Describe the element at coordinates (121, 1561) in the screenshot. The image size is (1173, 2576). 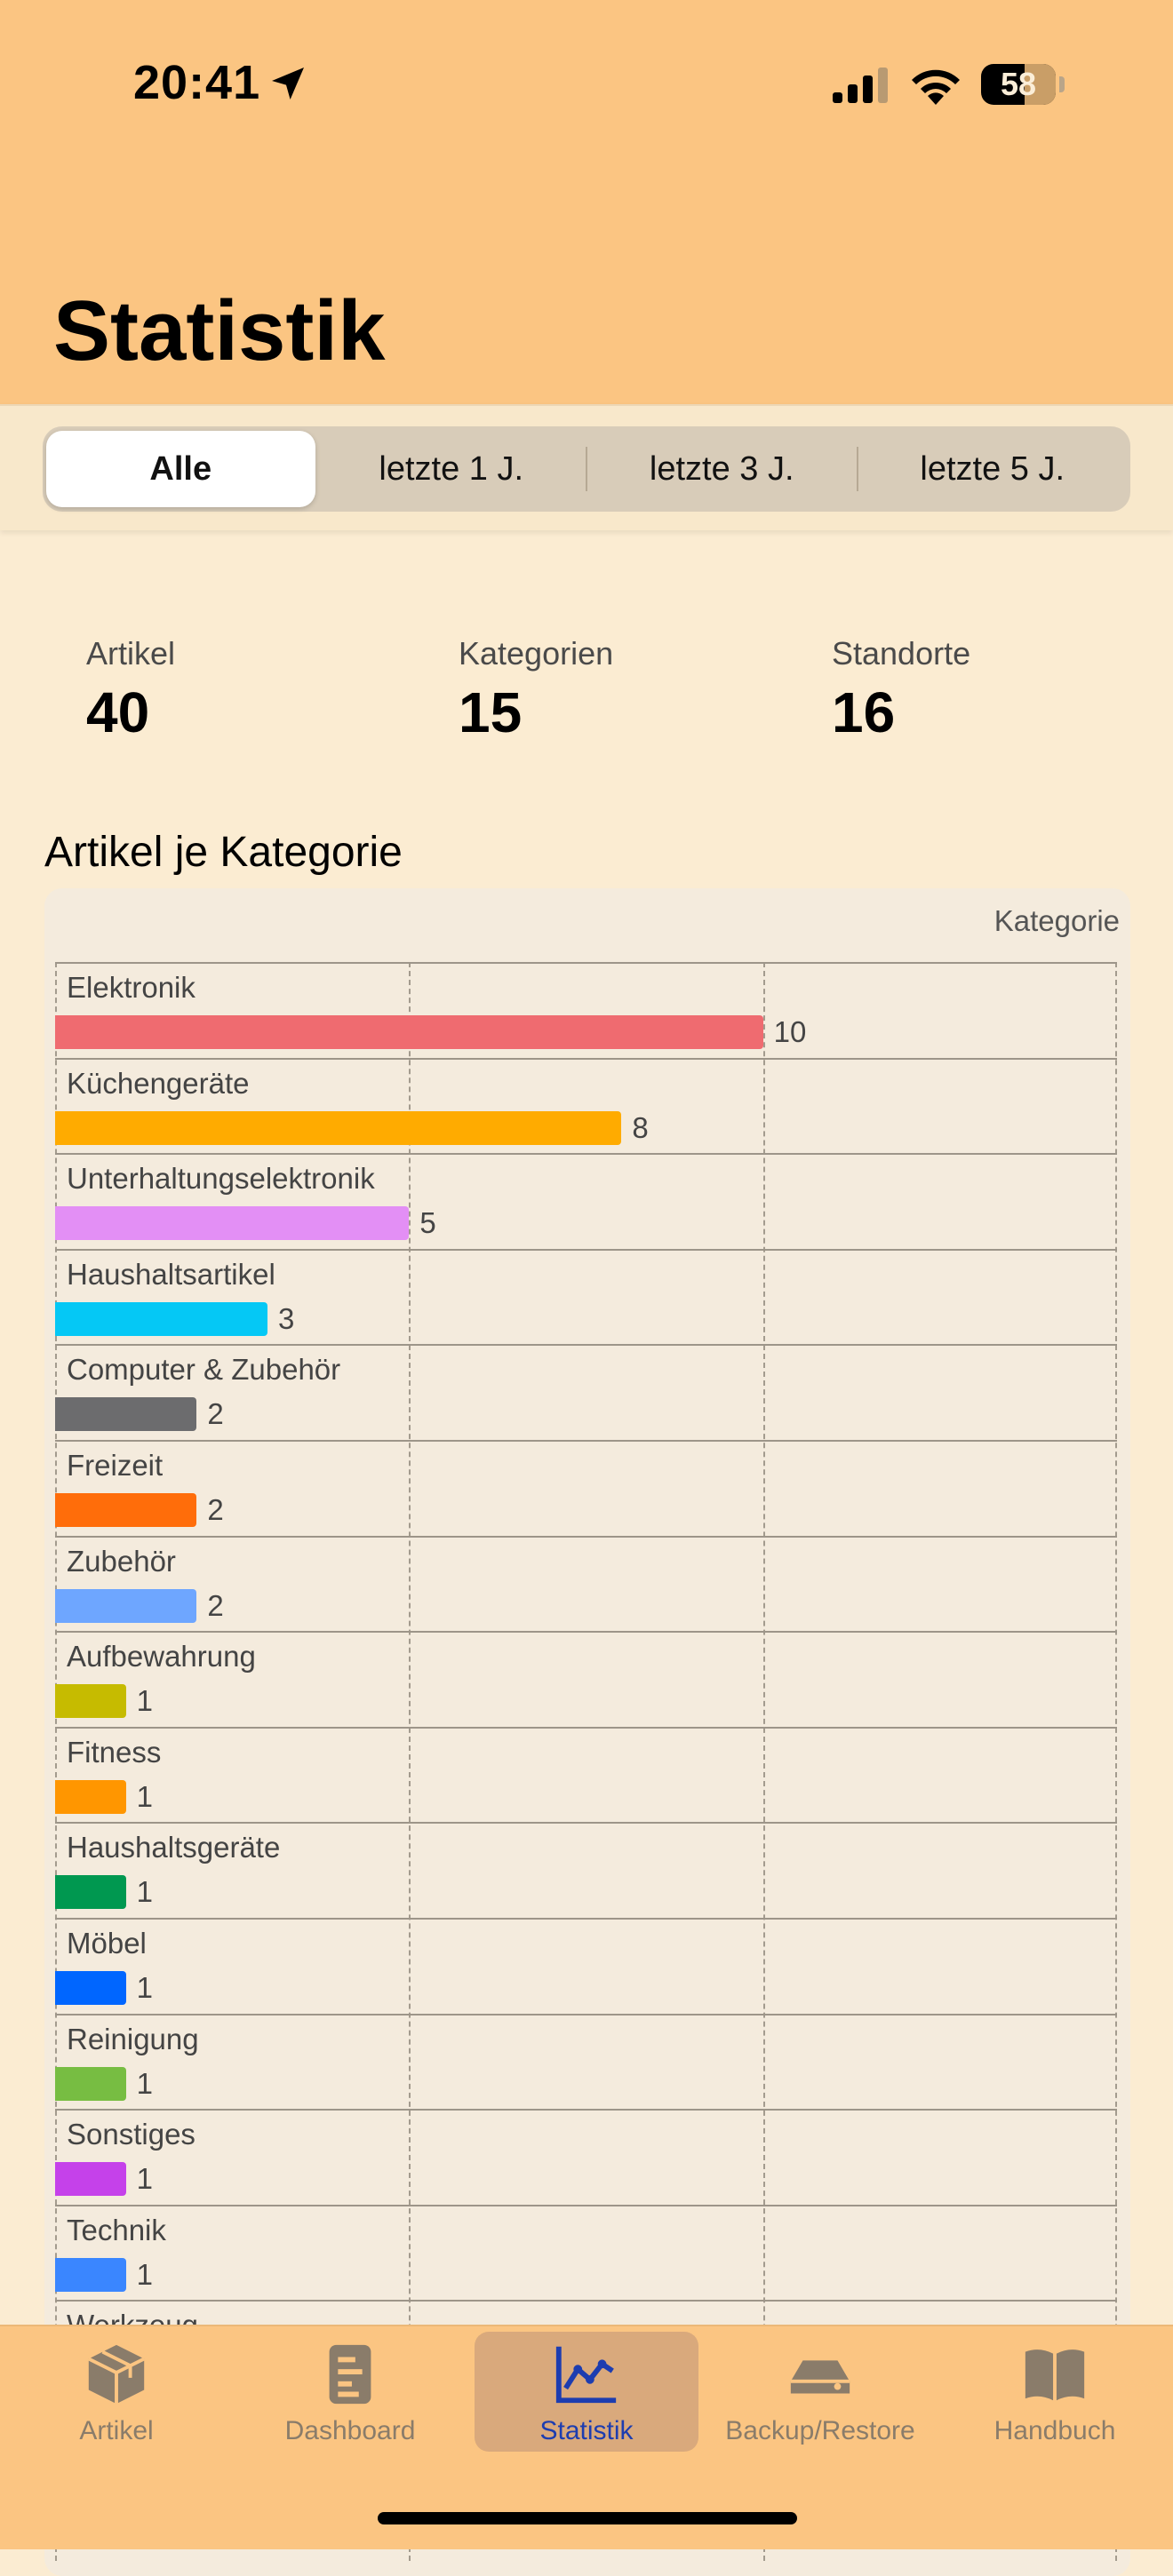
I see `chart-category-label: Zubehör` at that location.